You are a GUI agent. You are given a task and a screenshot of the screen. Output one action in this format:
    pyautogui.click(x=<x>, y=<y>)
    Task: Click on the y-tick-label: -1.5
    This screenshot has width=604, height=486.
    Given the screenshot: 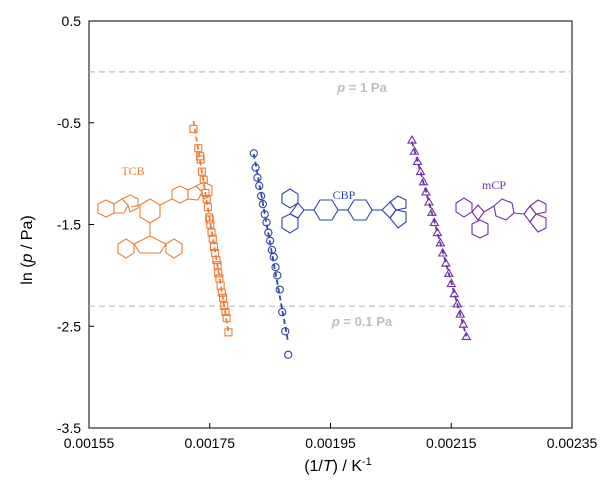 What is the action you would take?
    pyautogui.click(x=69, y=225)
    